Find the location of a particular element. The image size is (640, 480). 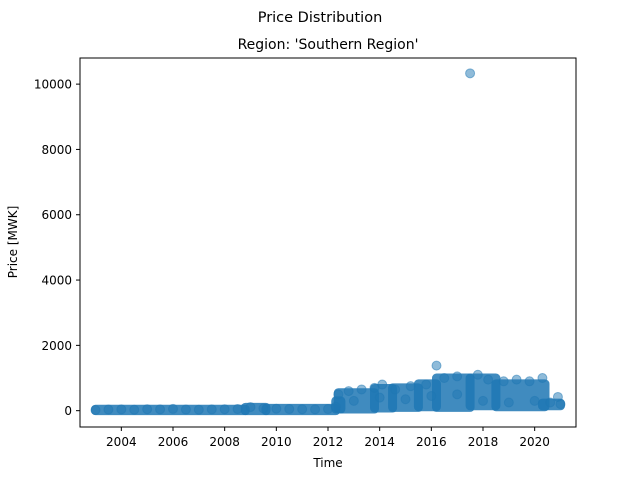

x-tick-label: 2016 is located at coordinates (431, 442).